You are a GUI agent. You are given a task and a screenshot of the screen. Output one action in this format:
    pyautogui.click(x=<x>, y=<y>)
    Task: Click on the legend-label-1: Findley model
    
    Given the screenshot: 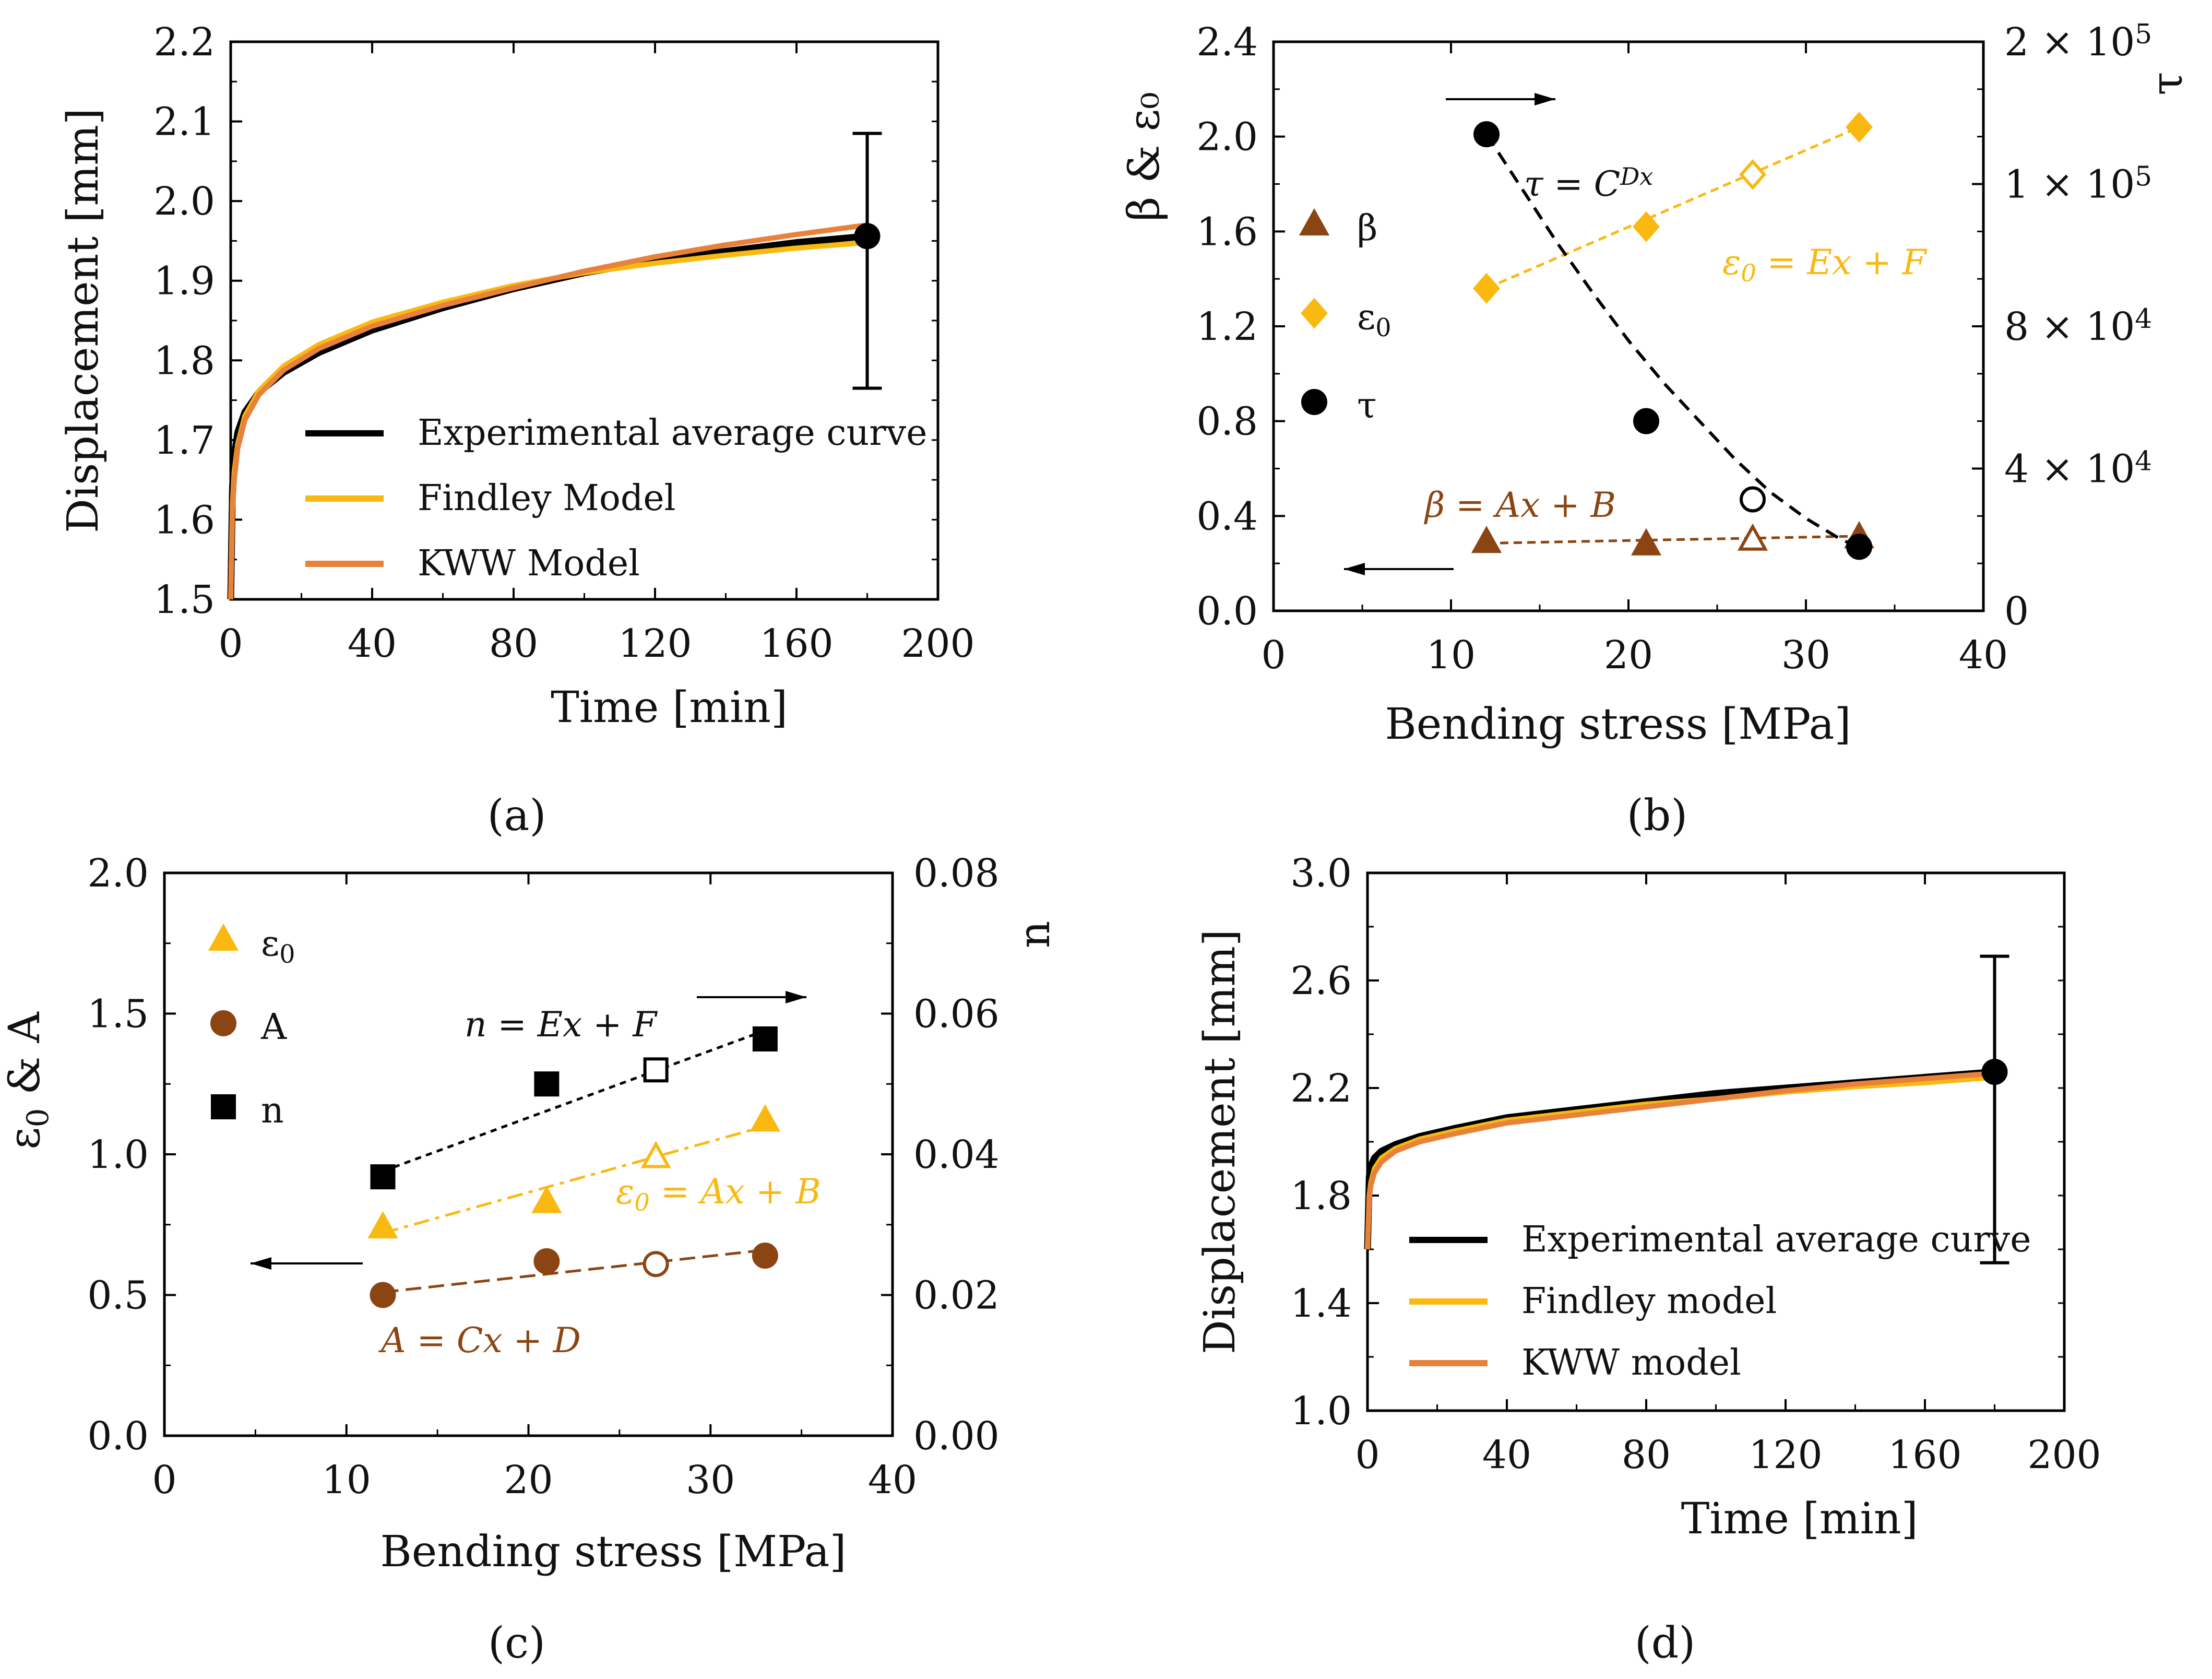 What is the action you would take?
    pyautogui.click(x=1649, y=1301)
    